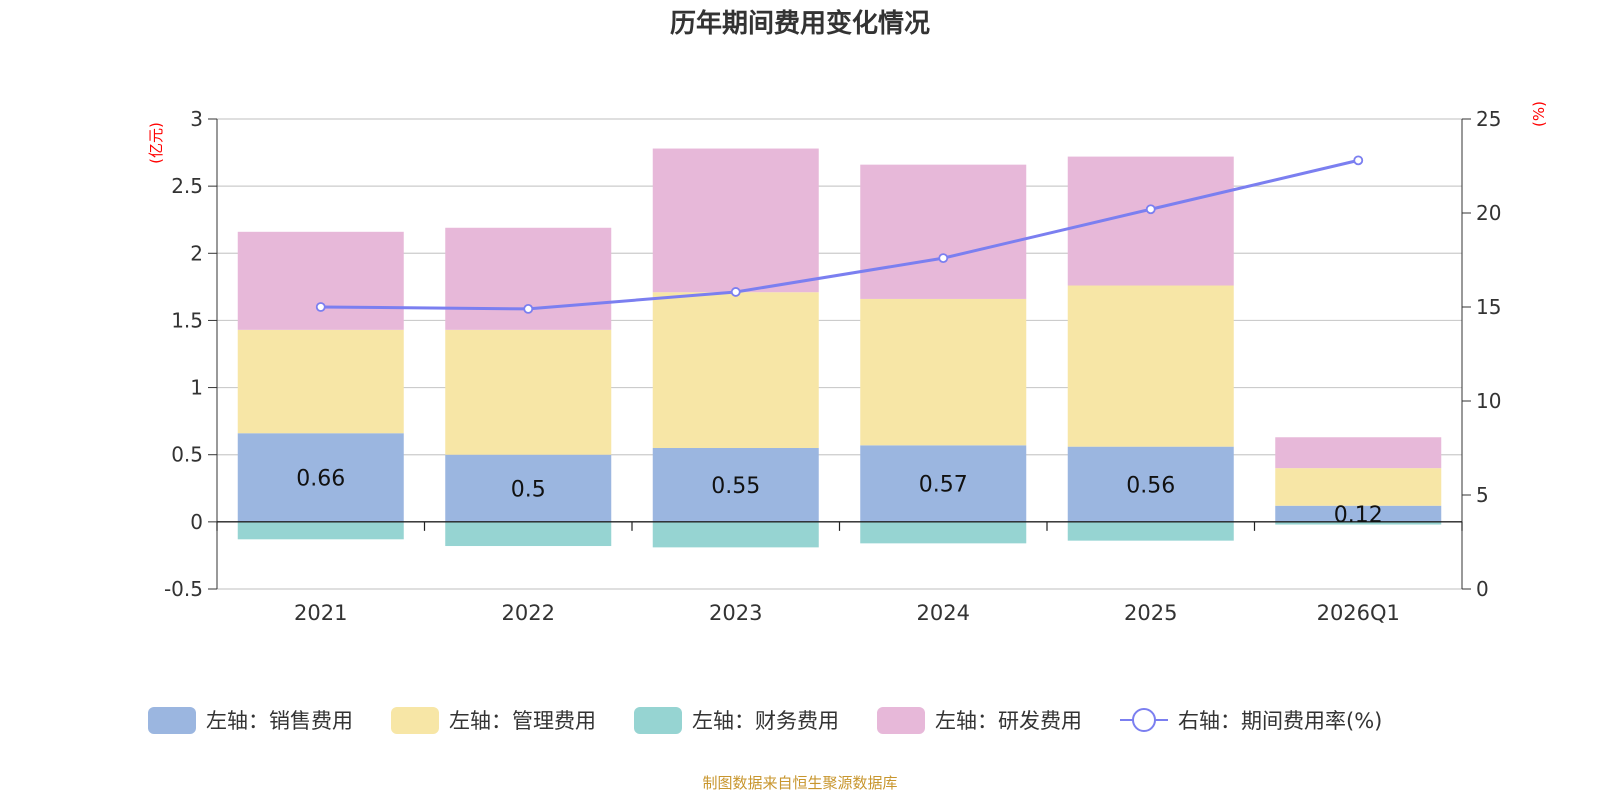 The height and width of the screenshot is (800, 1600). I want to click on legend-label: 左轴：管理费用, so click(522, 721).